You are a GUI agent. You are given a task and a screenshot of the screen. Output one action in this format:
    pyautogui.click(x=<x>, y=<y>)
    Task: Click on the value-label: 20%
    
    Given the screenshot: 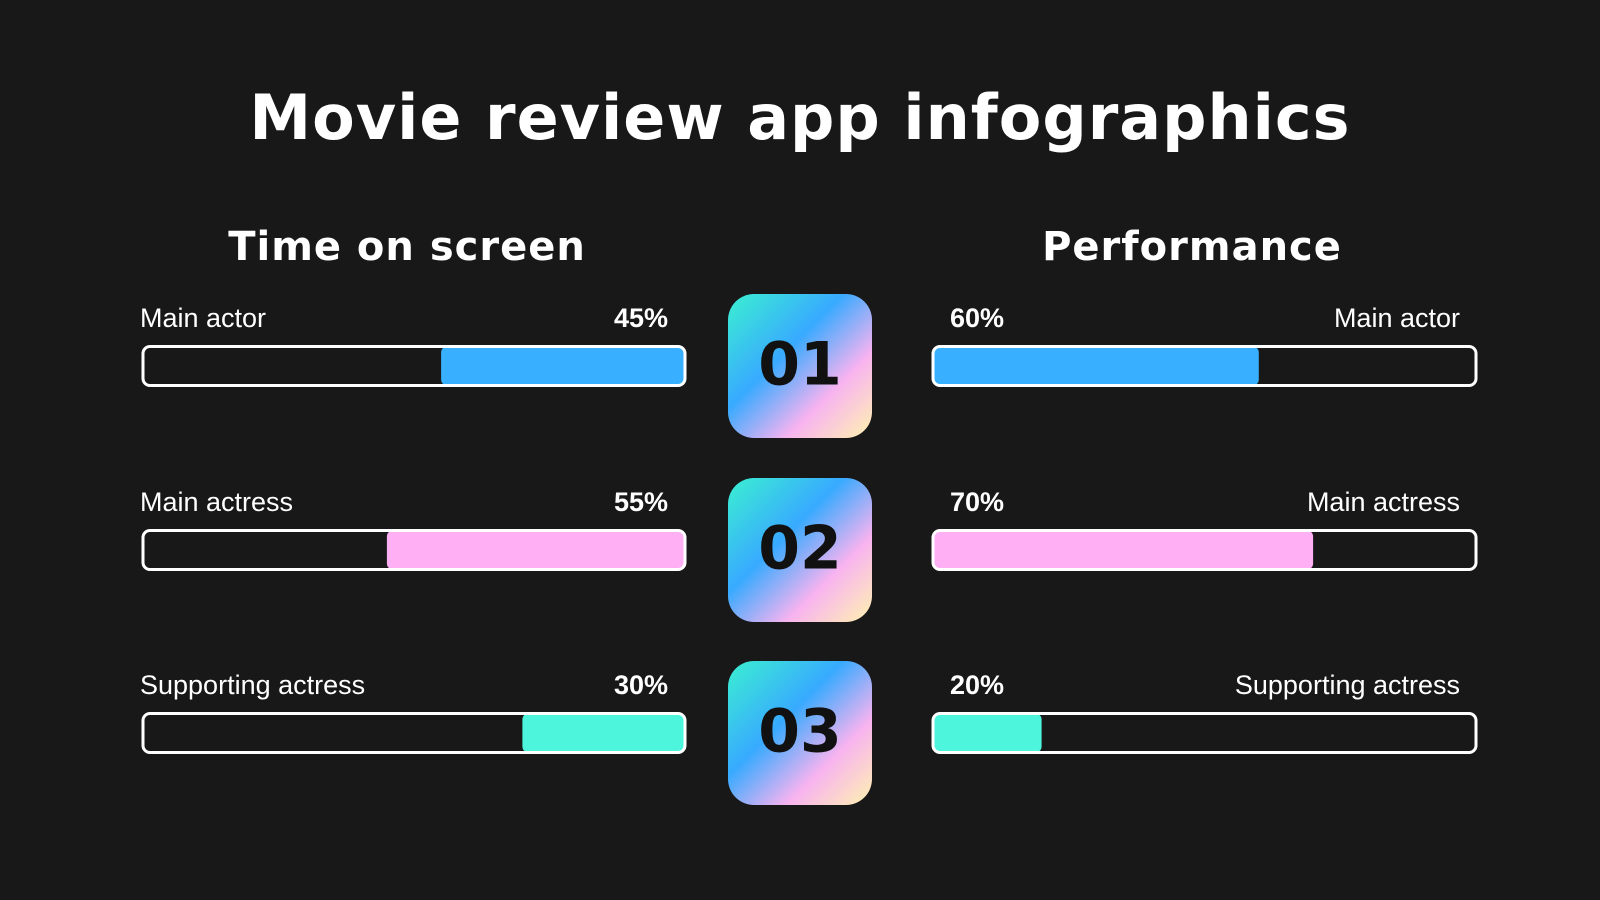 What is the action you would take?
    pyautogui.click(x=977, y=685)
    